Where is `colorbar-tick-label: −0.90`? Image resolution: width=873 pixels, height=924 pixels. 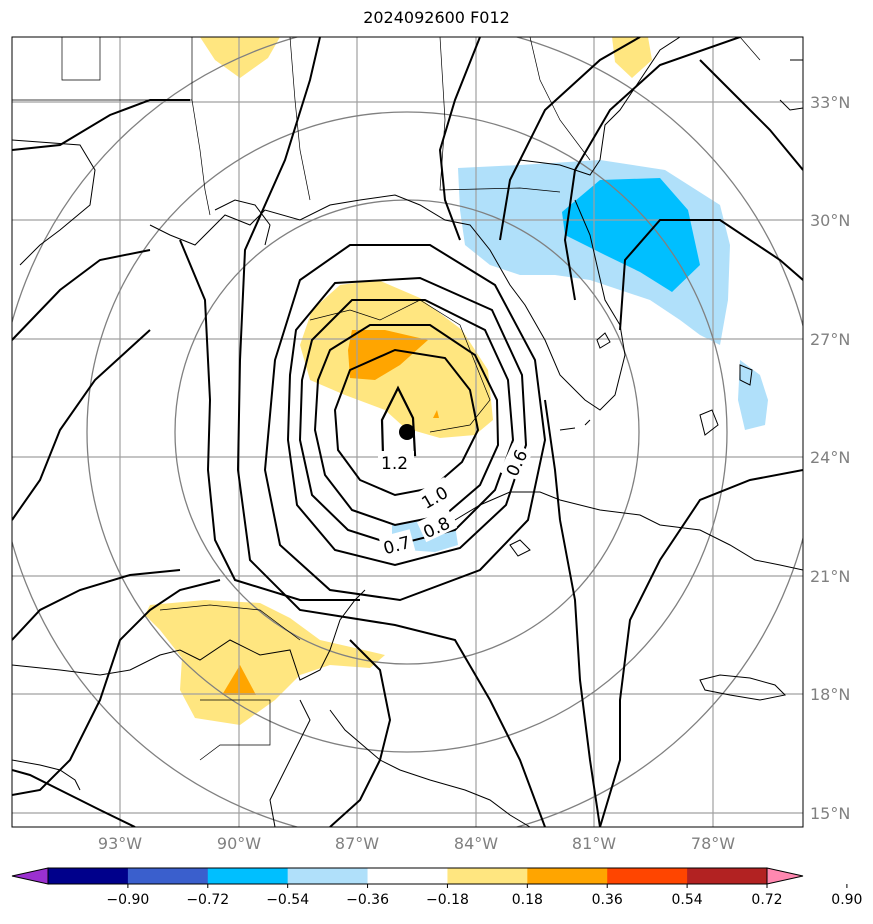 colorbar-tick-label: −0.90 is located at coordinates (127, 900).